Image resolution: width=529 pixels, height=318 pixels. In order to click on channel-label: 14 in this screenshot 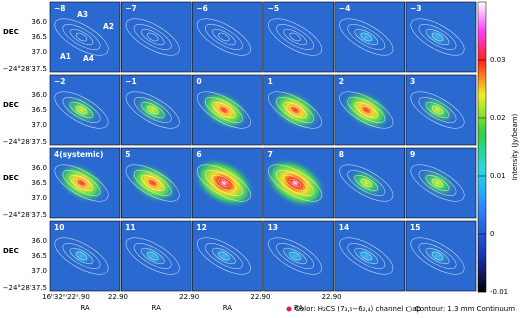, I will do `click(344, 227)`.